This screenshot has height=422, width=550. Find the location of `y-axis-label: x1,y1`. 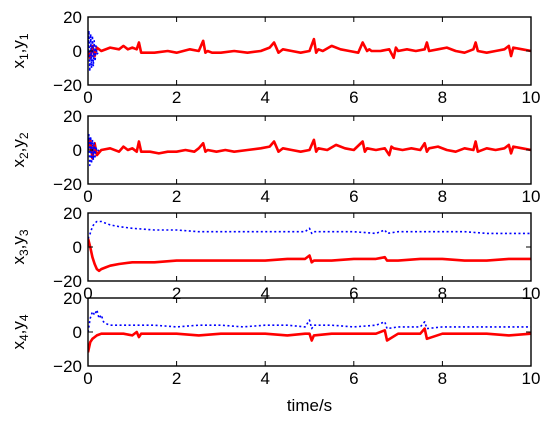

y-axis-label: x1,y1 is located at coordinates (20, 50).